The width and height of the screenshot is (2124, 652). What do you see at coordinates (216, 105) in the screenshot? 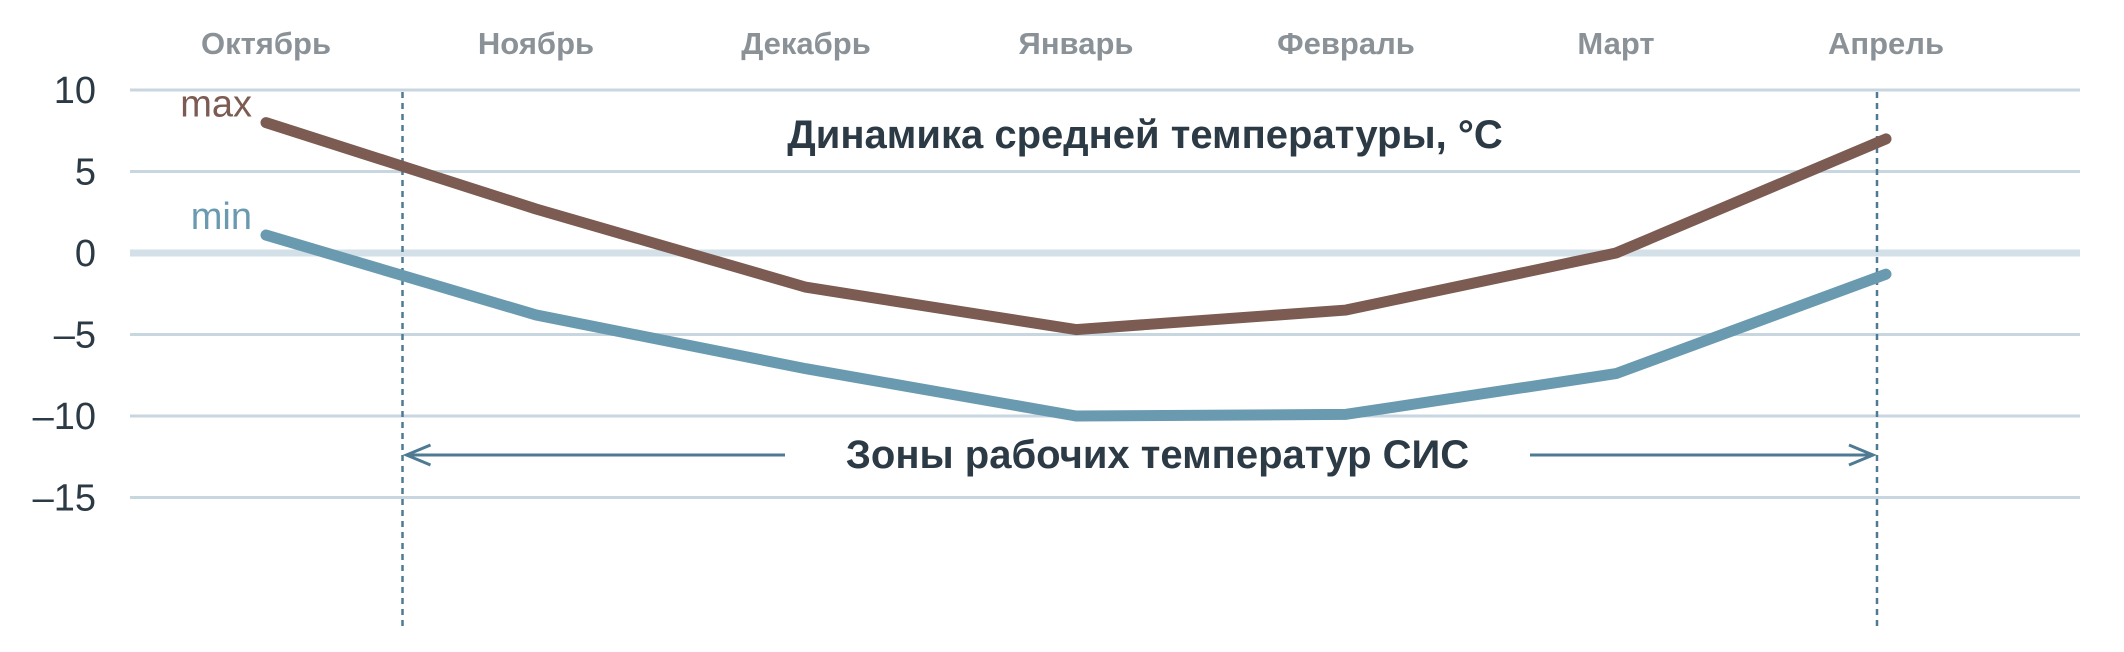
I see `series-label-max: max` at bounding box center [216, 105].